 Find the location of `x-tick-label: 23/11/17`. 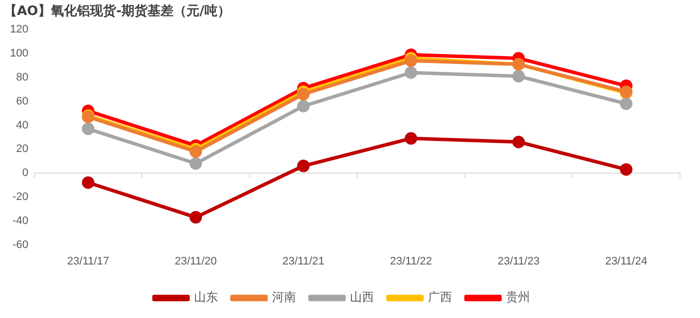

x-tick-label: 23/11/17 is located at coordinates (88, 261).